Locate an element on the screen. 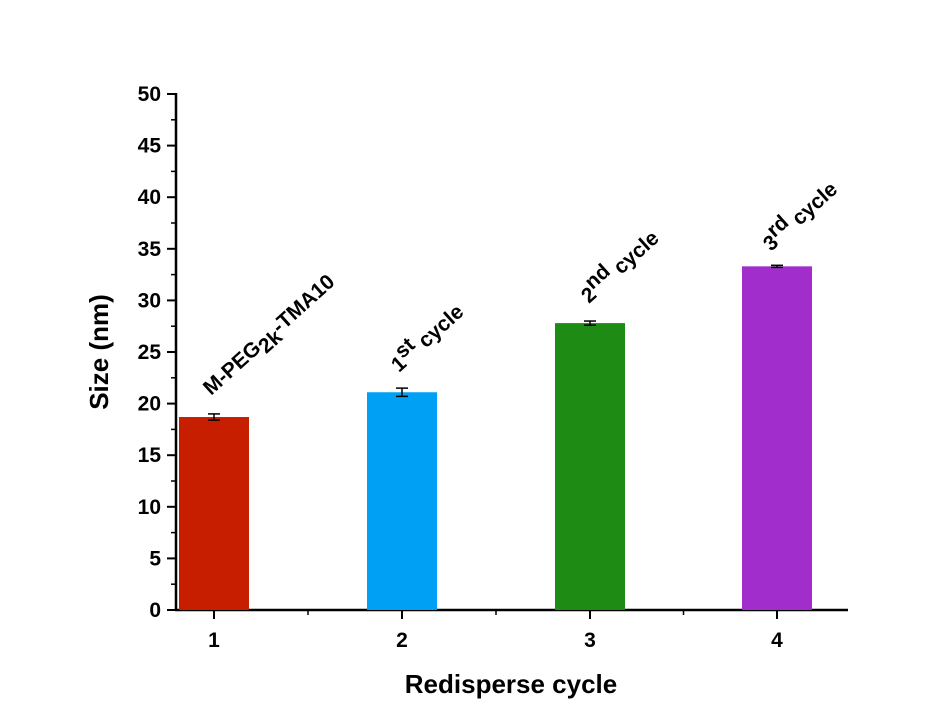 The width and height of the screenshot is (936, 722). y-tick-label: 50 is located at coordinates (149, 94).